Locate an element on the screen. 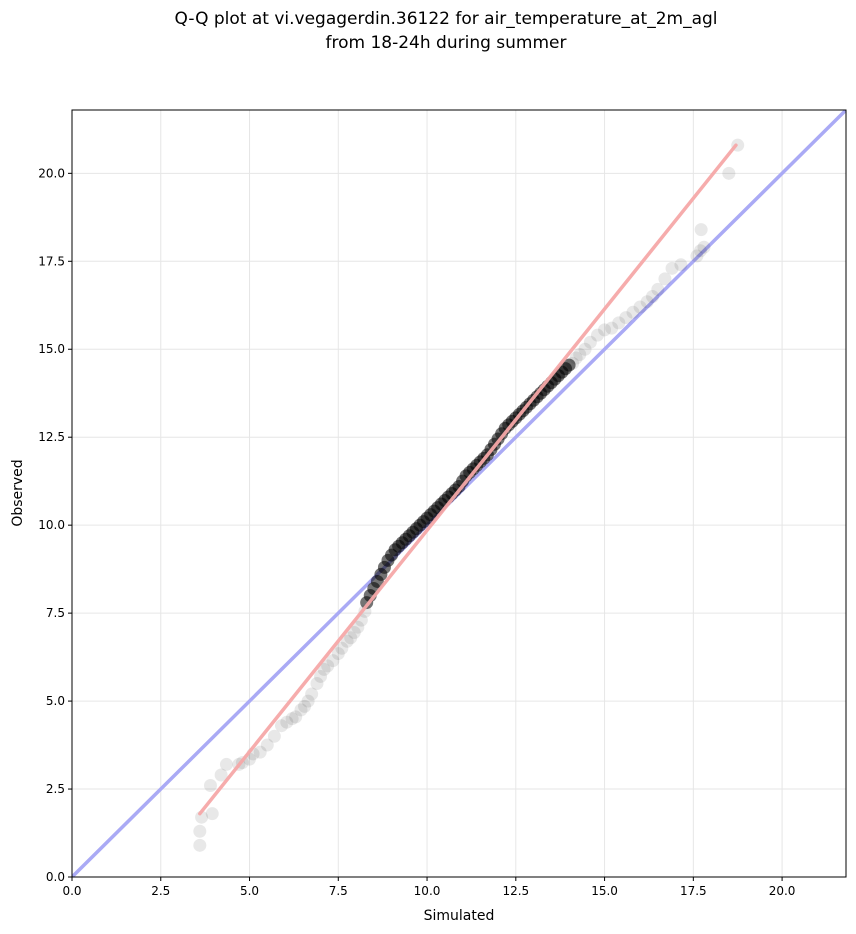 This screenshot has width=856, height=934. y-tick-label: 5.0 is located at coordinates (55, 701).